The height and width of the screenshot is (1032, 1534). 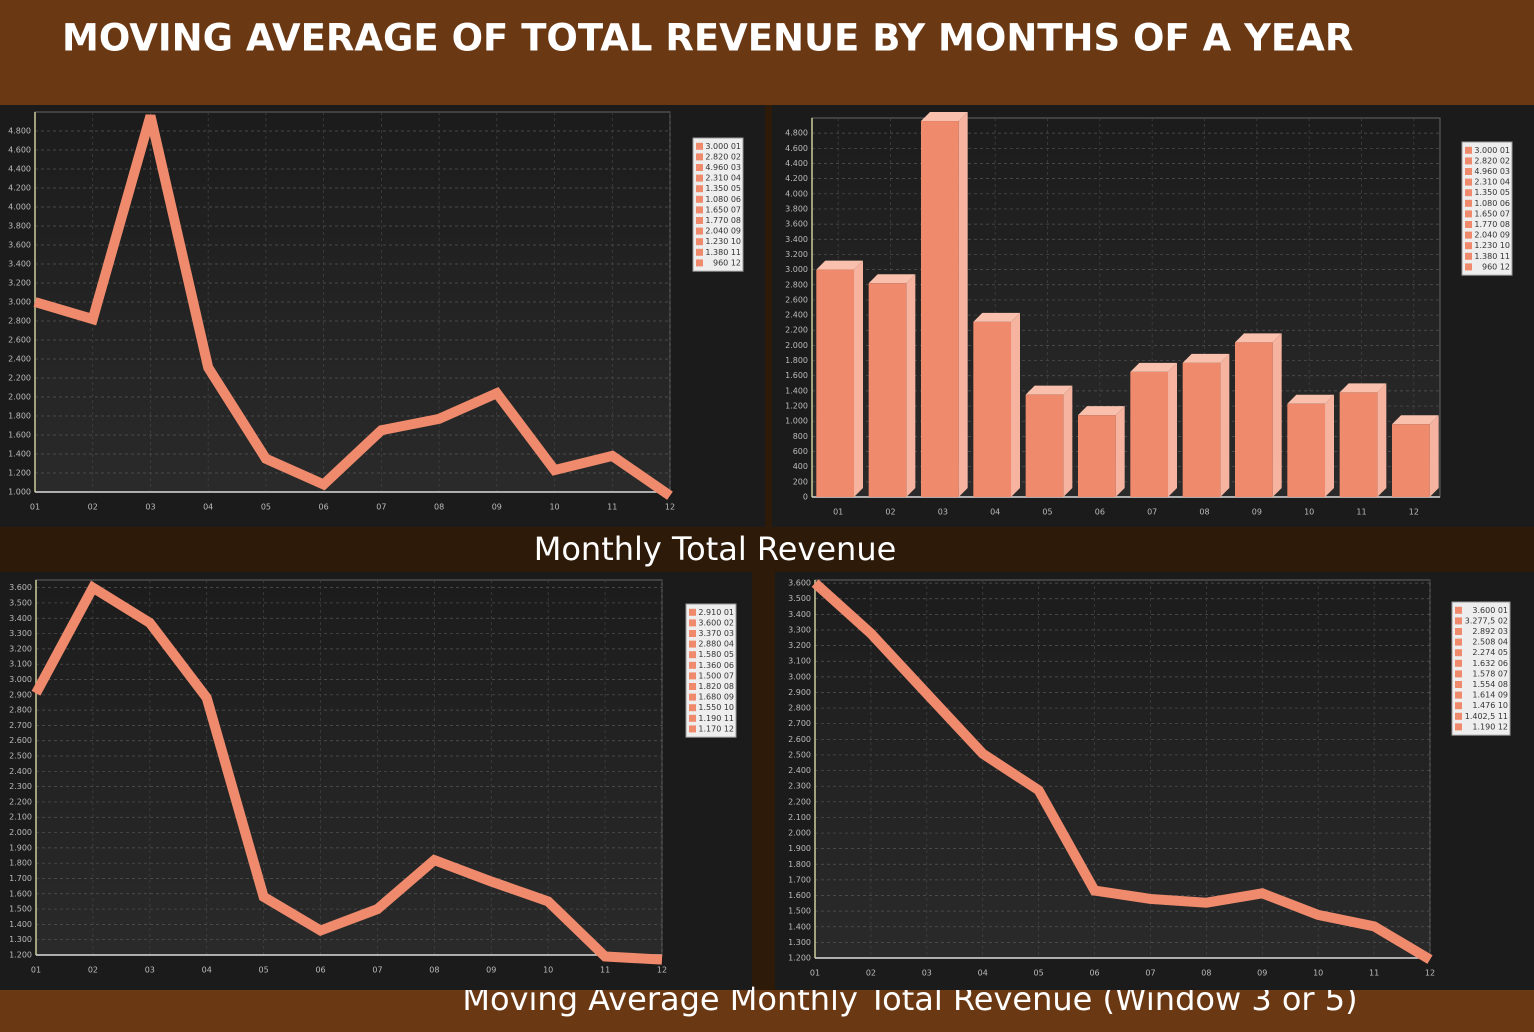 I want to click on plot-area, so click(x=1122, y=769).